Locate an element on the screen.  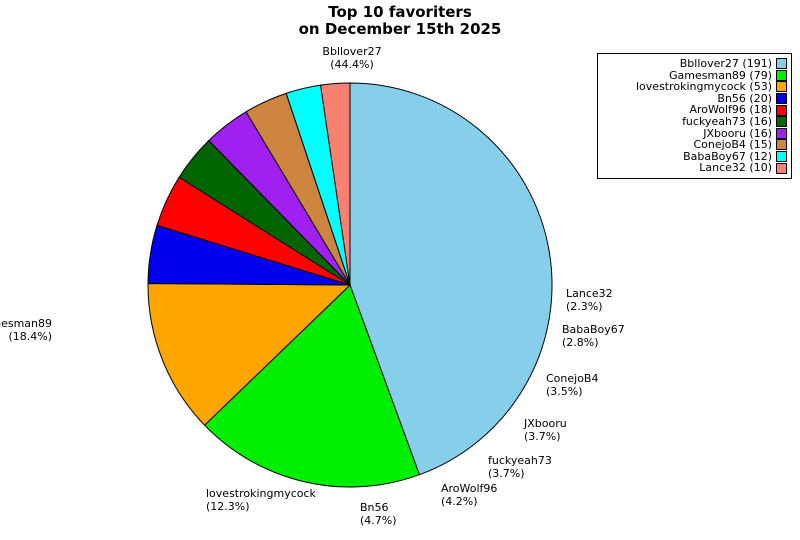
legend-item: lovestrokingmycock (53) is located at coordinates (694, 87).